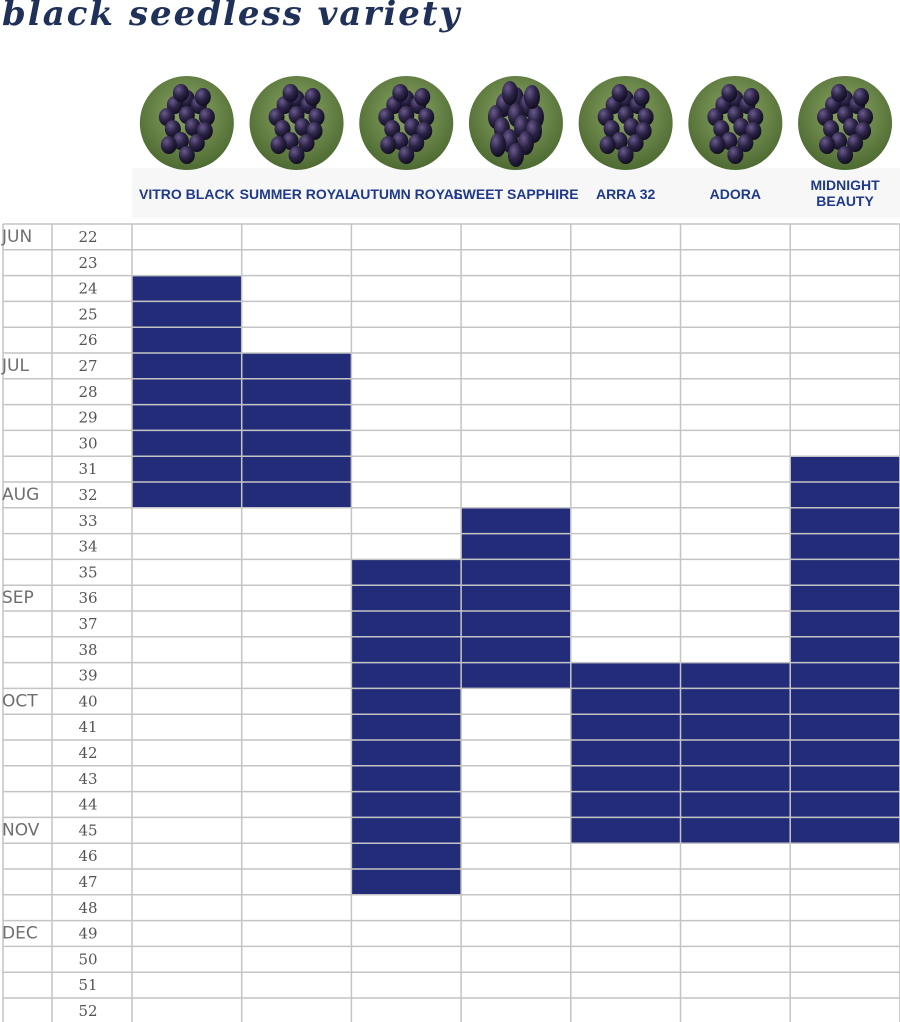 The image size is (900, 1022). Describe the element at coordinates (87, 237) in the screenshot. I see `week-label: 22` at that location.